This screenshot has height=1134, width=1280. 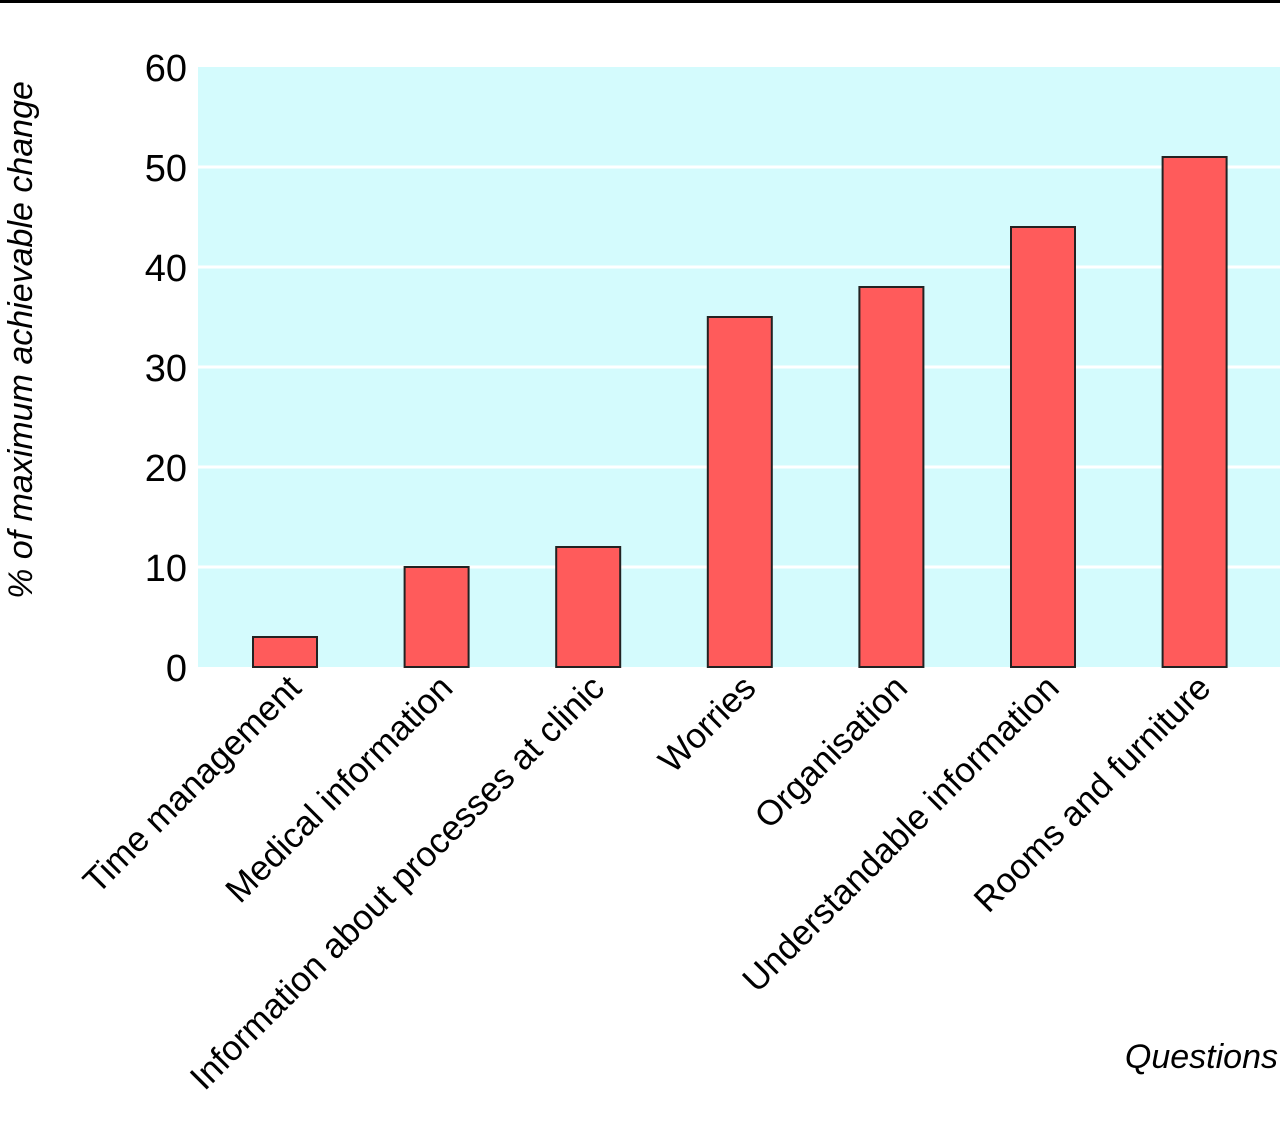 What do you see at coordinates (166, 69) in the screenshot?
I see `y-tick-label: 60` at bounding box center [166, 69].